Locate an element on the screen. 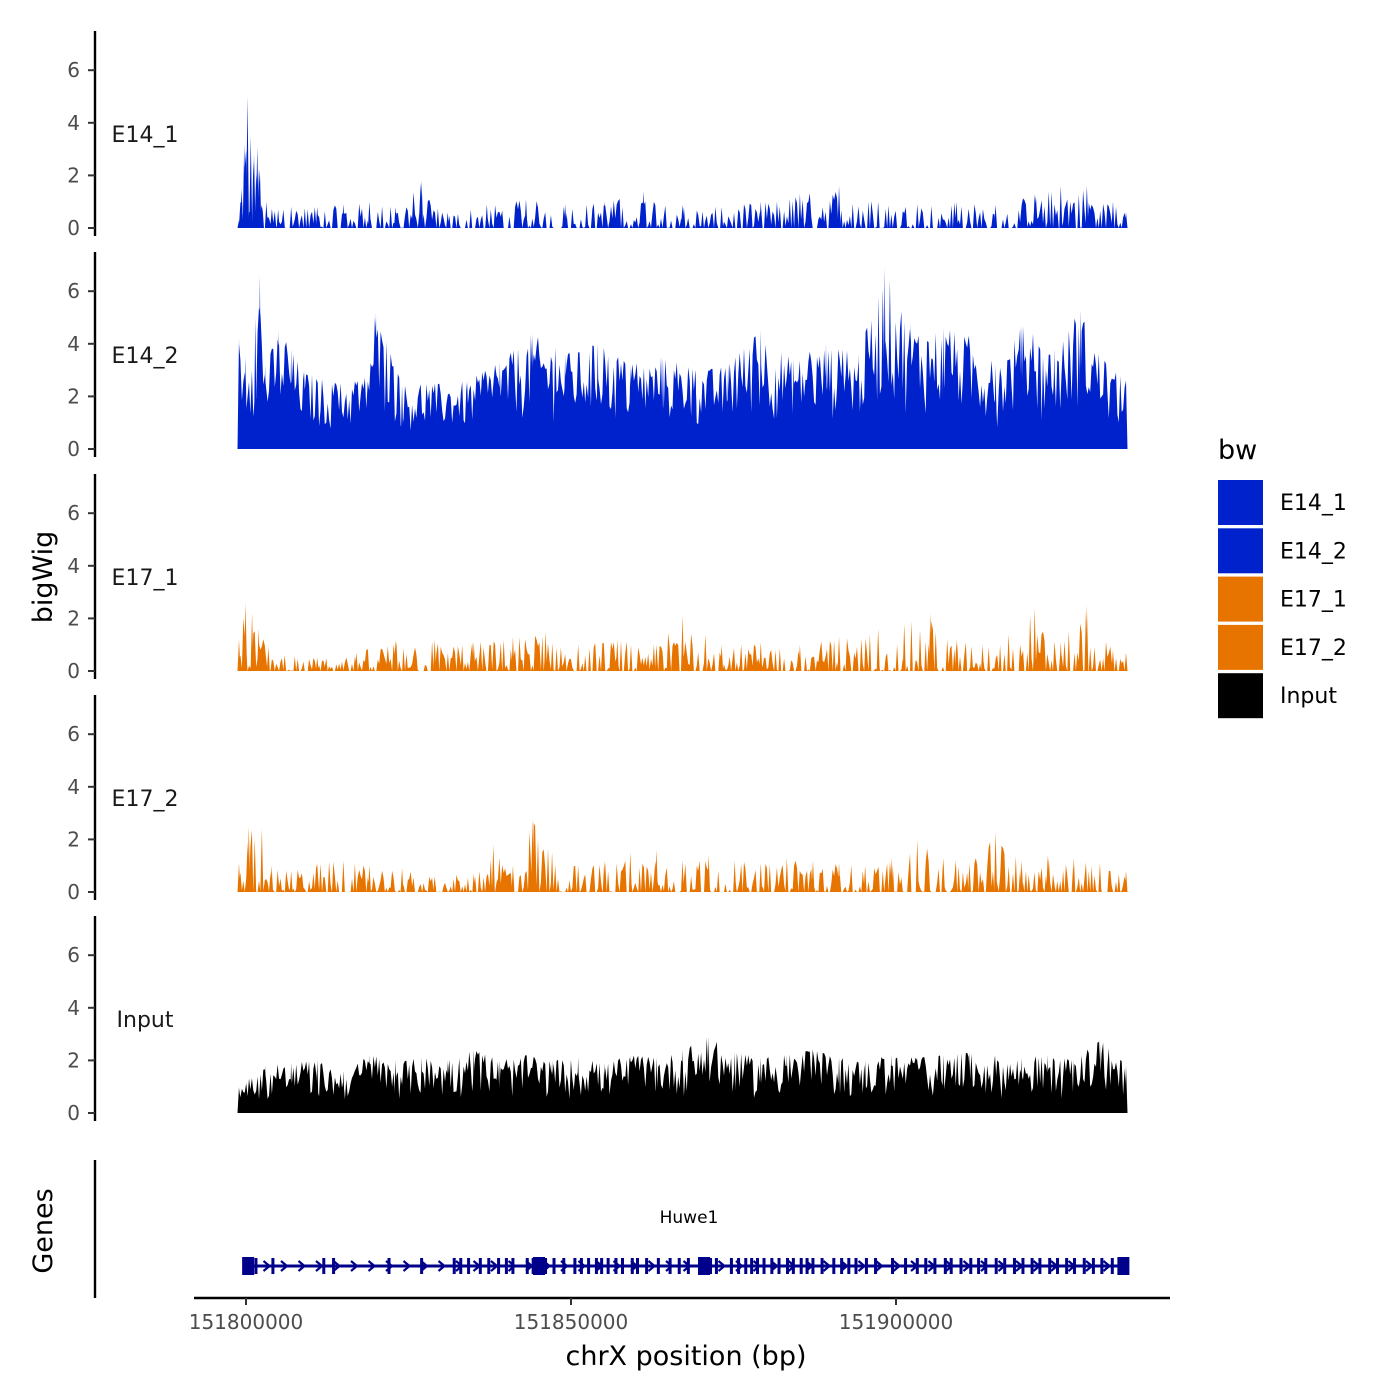 This screenshot has width=1400, height=1400. coverage-area is located at coordinates (682, 364).